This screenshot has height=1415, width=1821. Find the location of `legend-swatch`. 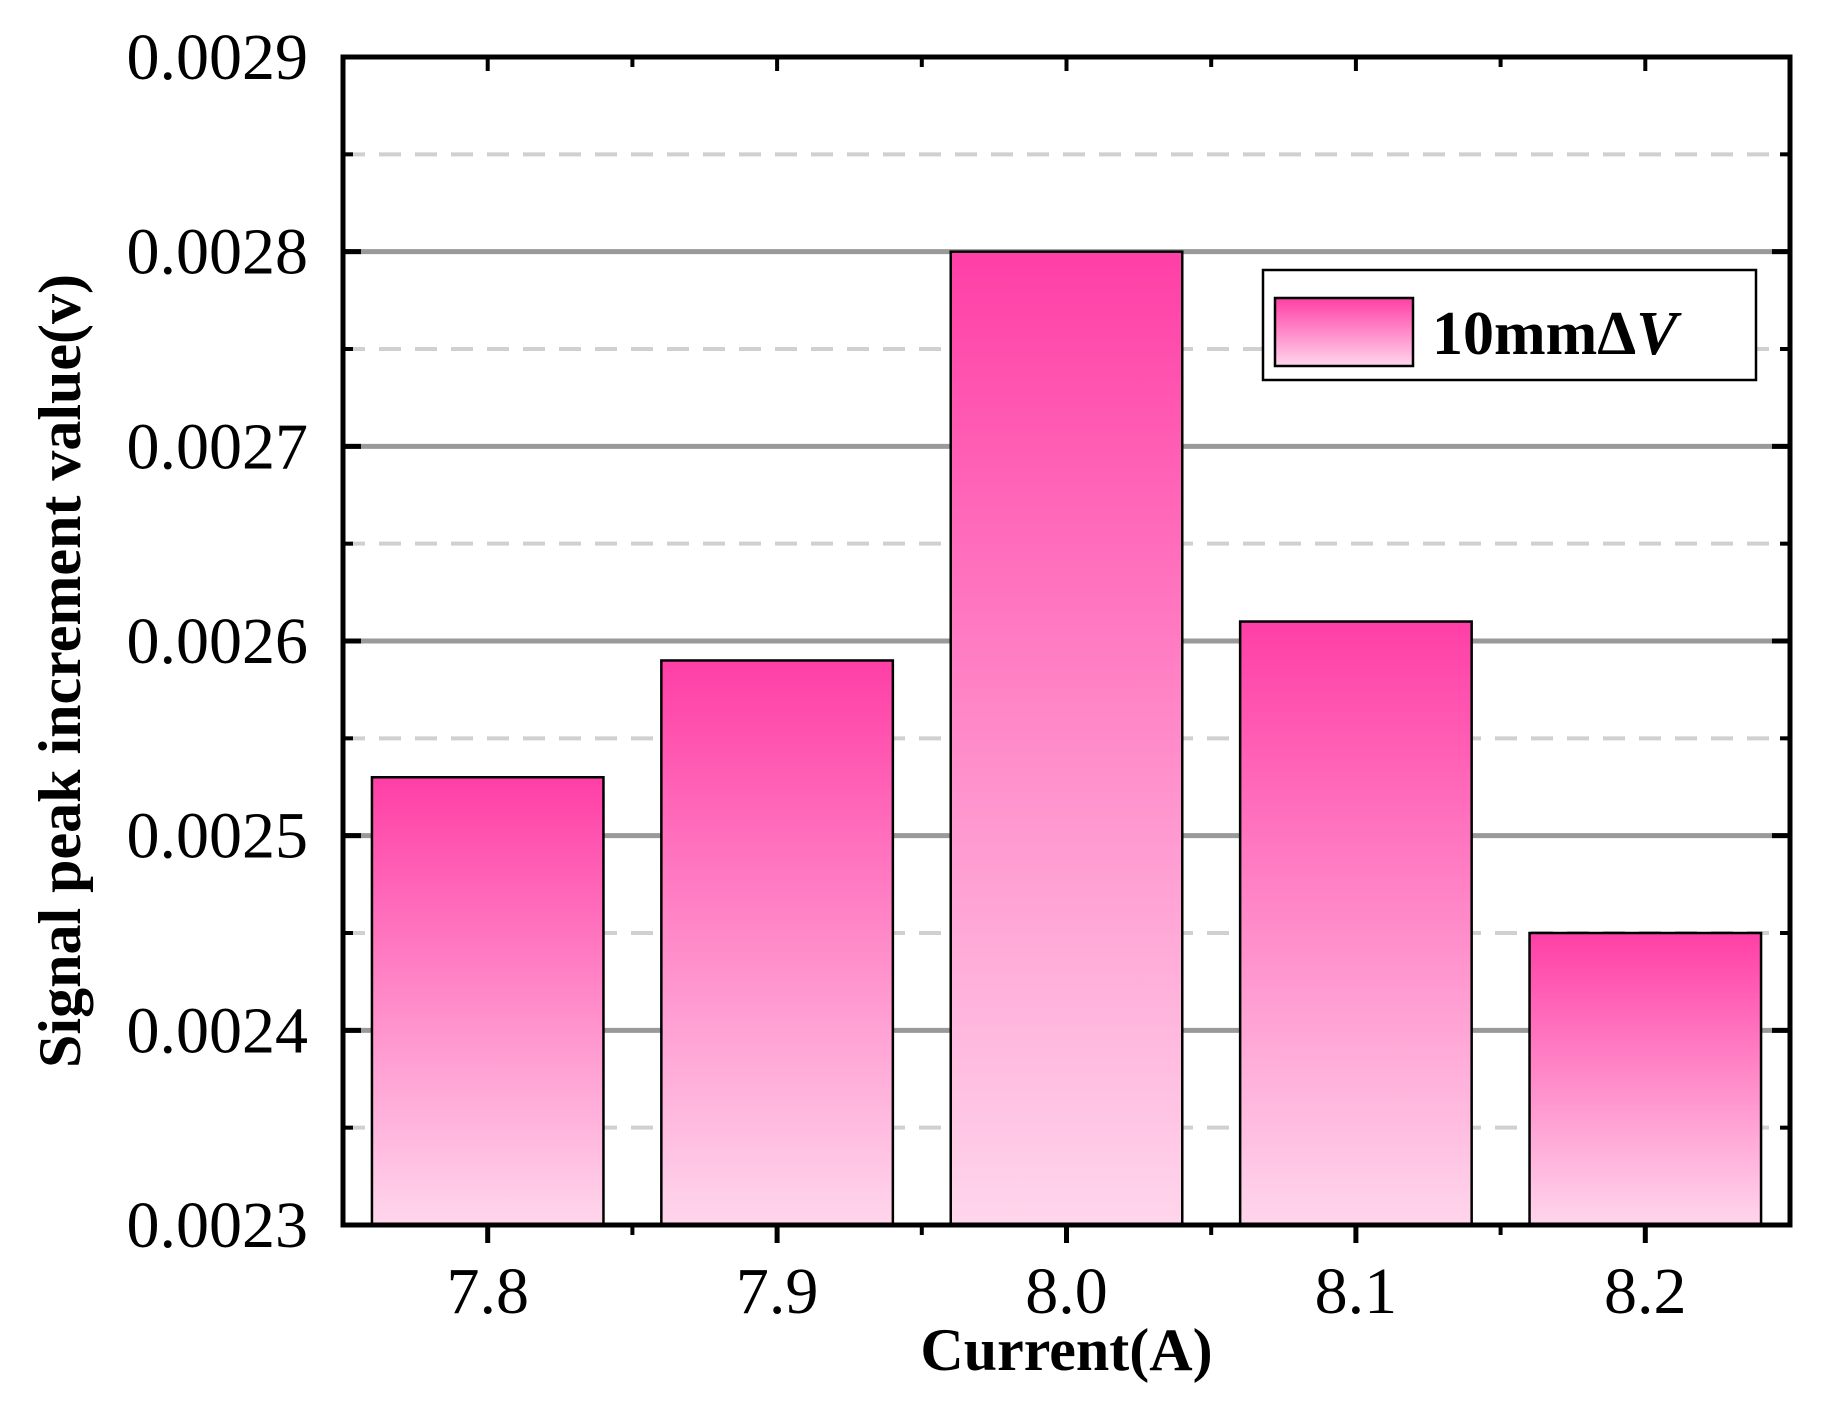

legend-swatch is located at coordinates (1344, 332).